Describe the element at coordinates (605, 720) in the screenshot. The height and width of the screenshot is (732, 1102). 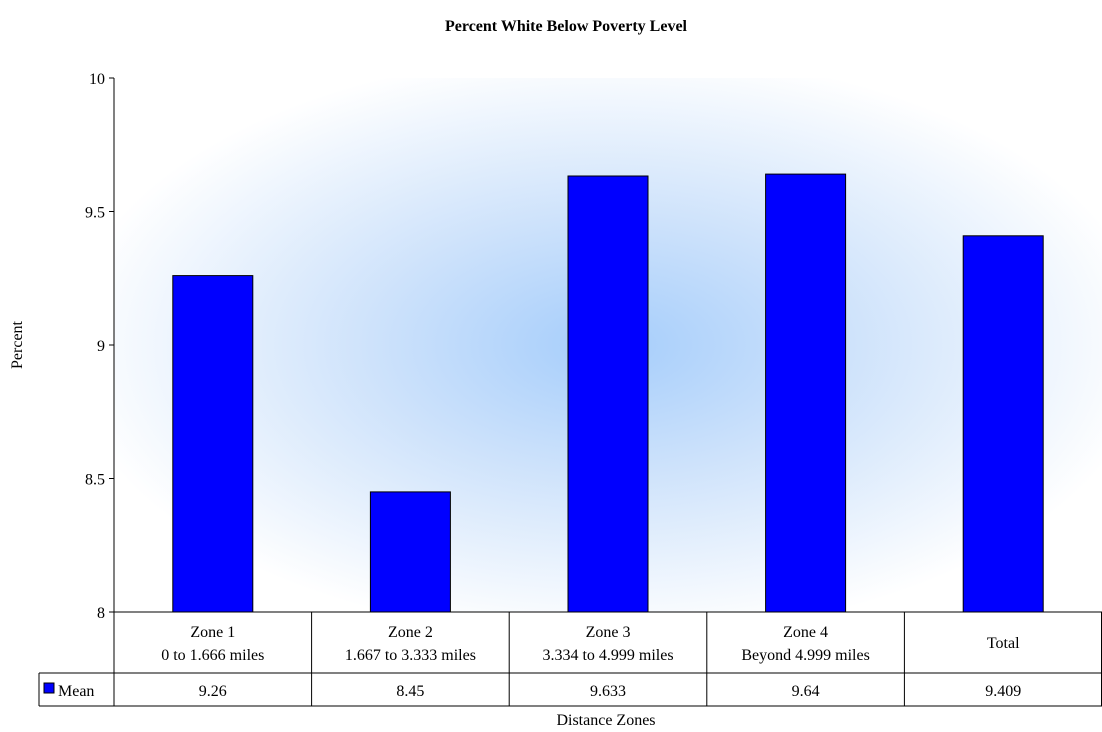
I see `x-axis-title: Distance Zones` at that location.